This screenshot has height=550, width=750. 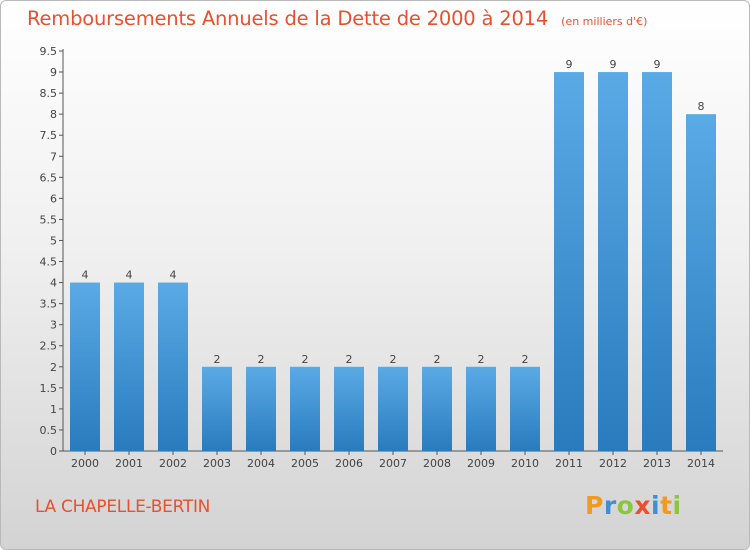 I want to click on data-label: 8, so click(x=701, y=106).